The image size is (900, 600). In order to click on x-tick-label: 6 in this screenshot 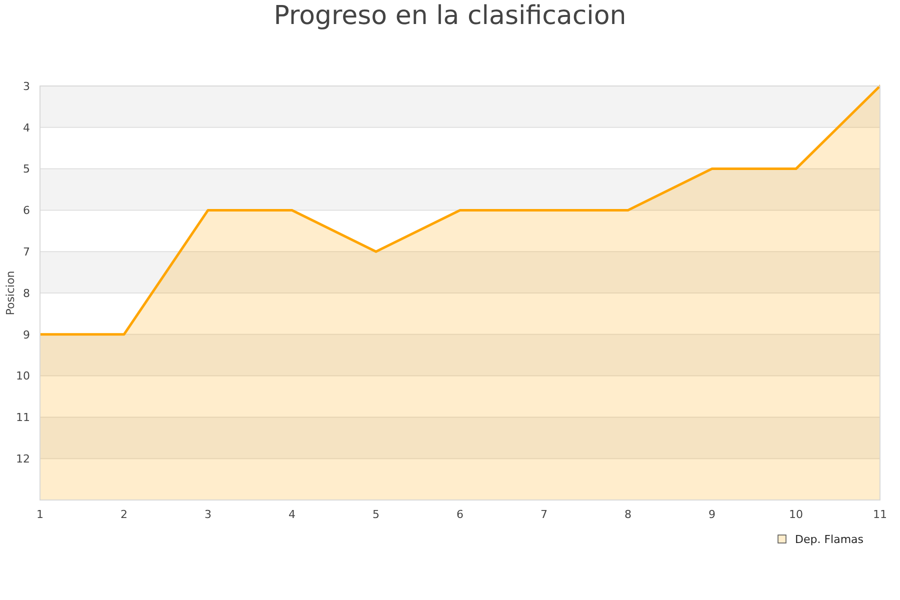, I will do `click(460, 514)`.